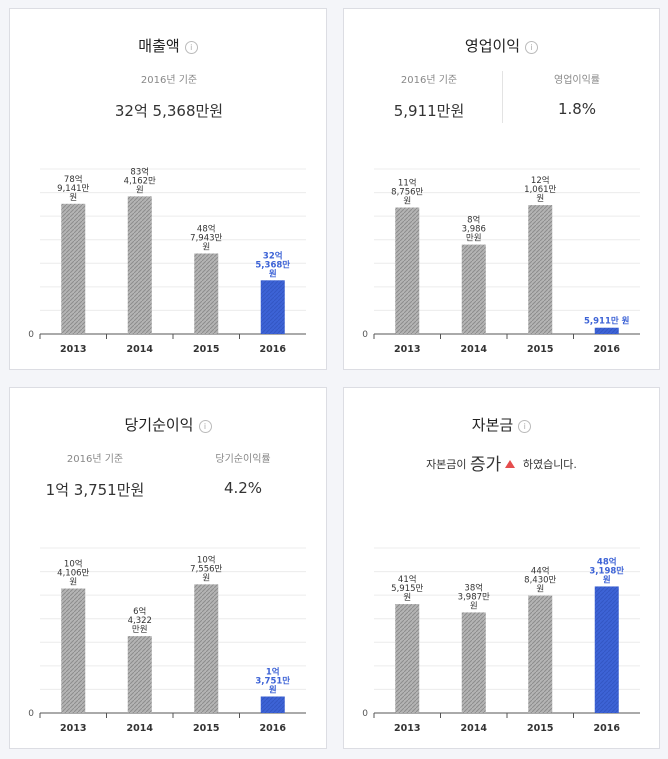  I want to click on data-label-2015: 12억 1,061만 원, so click(540, 189).